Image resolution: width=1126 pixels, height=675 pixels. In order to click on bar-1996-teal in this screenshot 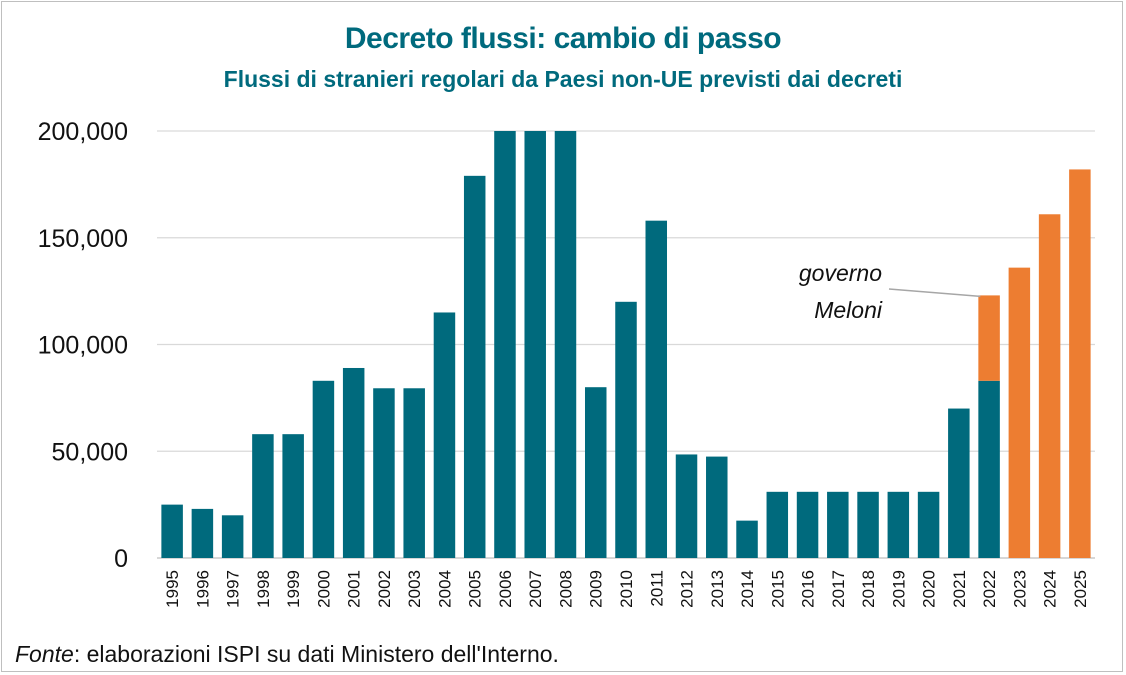, I will do `click(202, 533)`.